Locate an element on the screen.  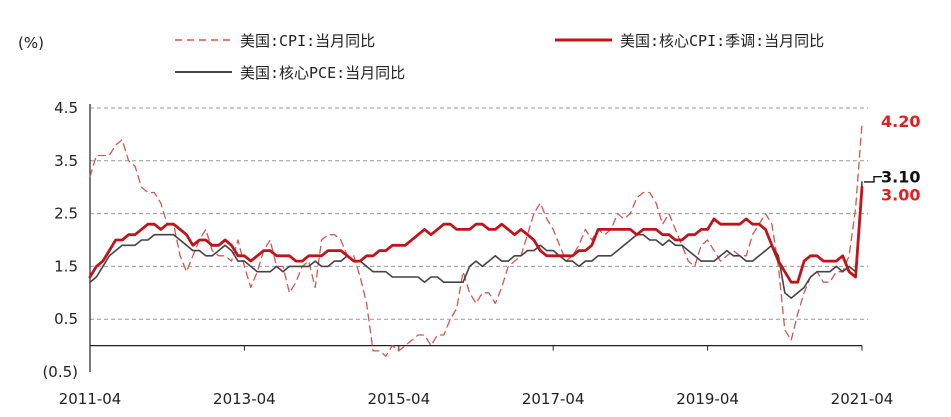
y-axis: 4.5 3.5 2.5 1.5 0.5 (0.5) is located at coordinates (60, 240).